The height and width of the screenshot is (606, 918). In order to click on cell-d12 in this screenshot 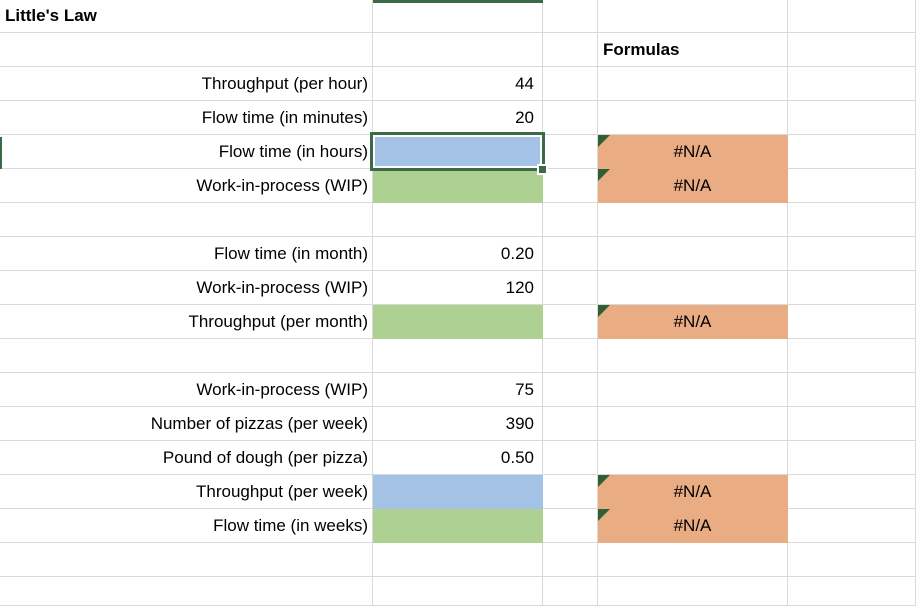, I will do `click(693, 390)`.